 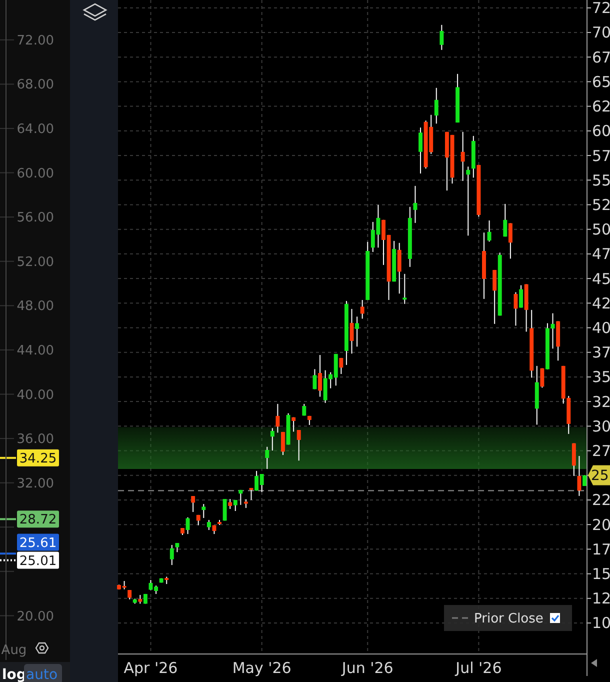 What do you see at coordinates (35, 130) in the screenshot?
I see `y-tick-label: 64.00` at bounding box center [35, 130].